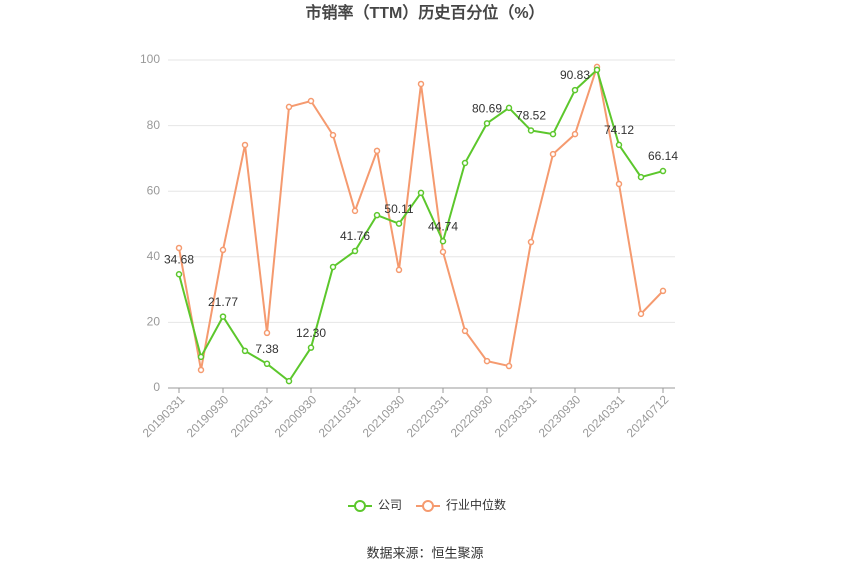  I want to click on x-tick-label: 20200930, so click(296, 416).